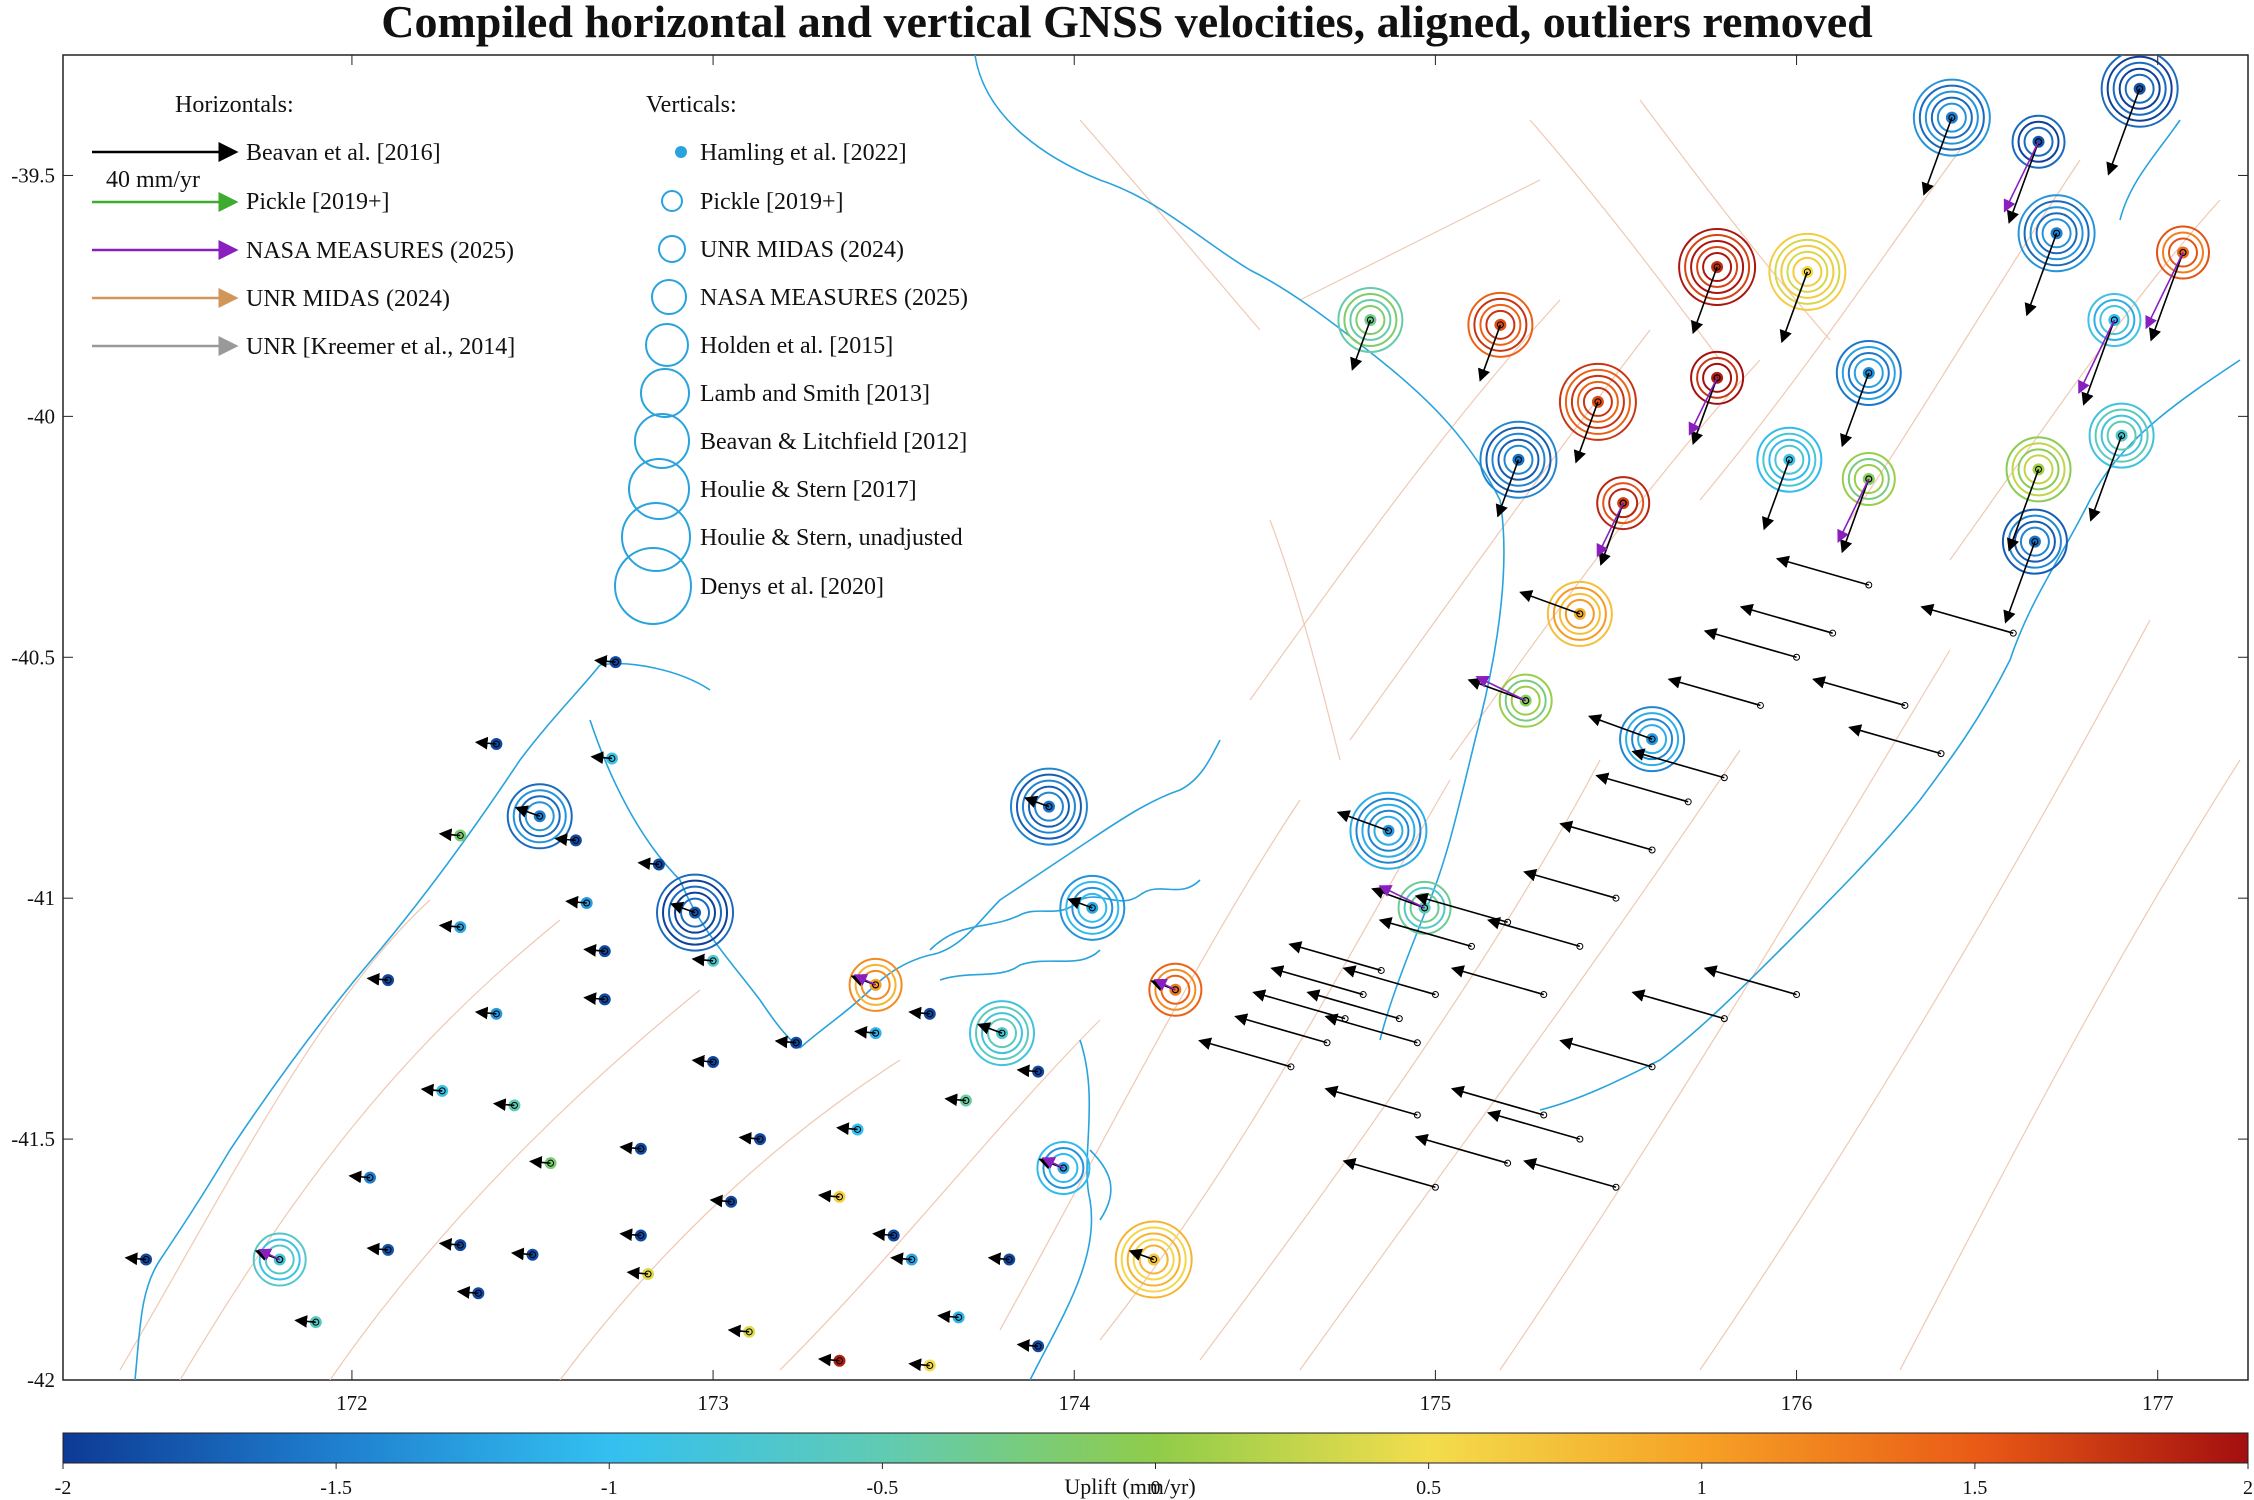 The height and width of the screenshot is (1500, 2254). What do you see at coordinates (348, 299) in the screenshot?
I see `legend-item-unr-midas: UNR MIDAS (2024)` at bounding box center [348, 299].